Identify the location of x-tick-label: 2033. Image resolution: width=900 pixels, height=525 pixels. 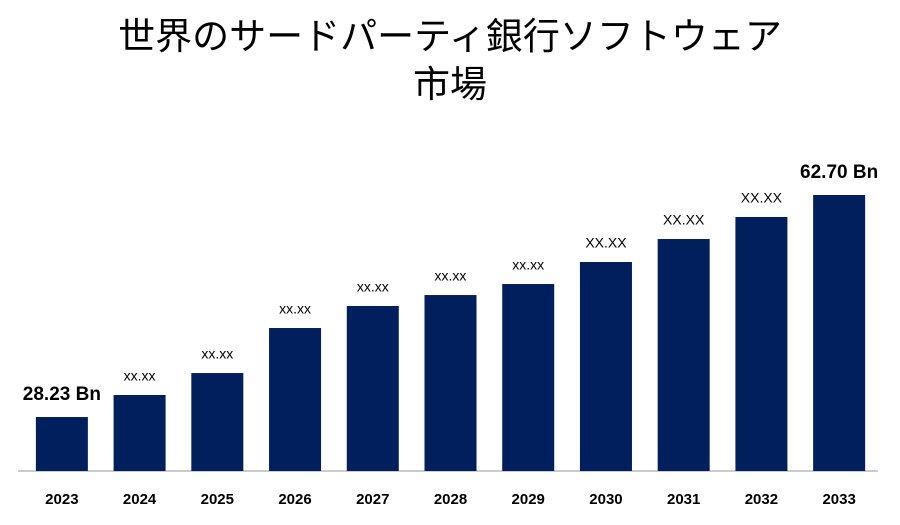
(838, 499).